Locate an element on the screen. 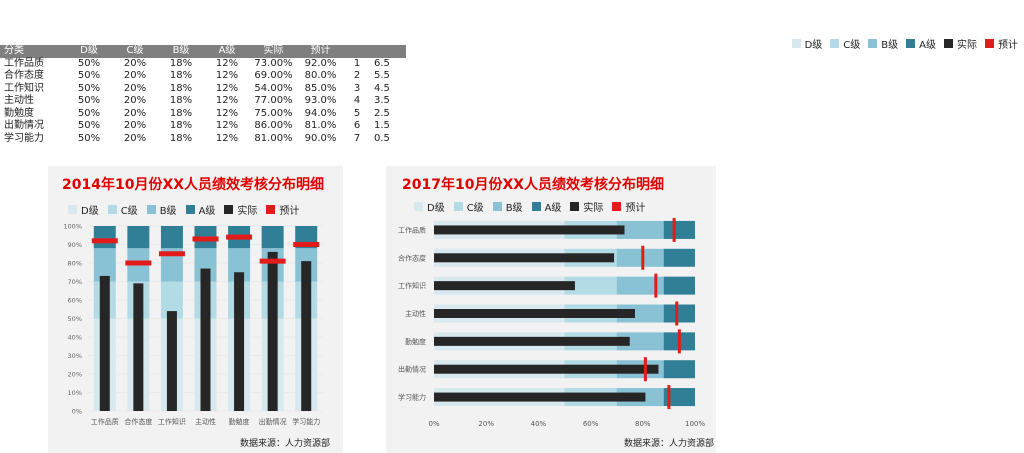  x-tick-label: 工作知识 is located at coordinates (172, 421).